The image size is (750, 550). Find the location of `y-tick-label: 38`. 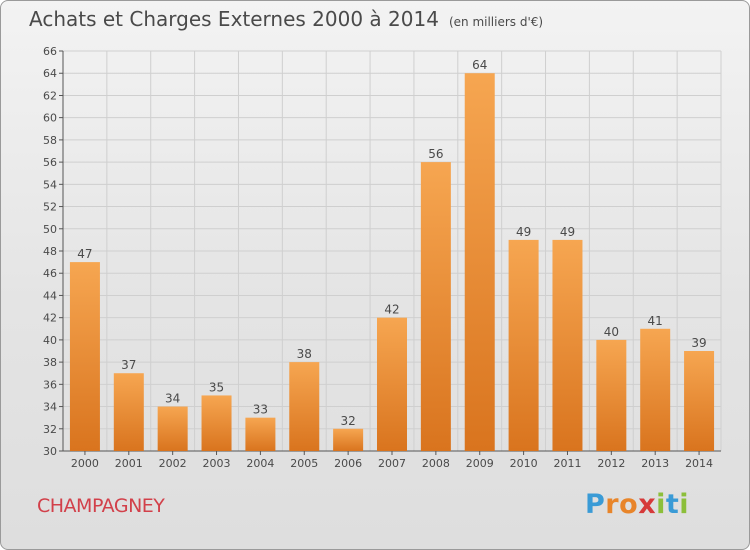

y-tick-label: 38 is located at coordinates (50, 362).